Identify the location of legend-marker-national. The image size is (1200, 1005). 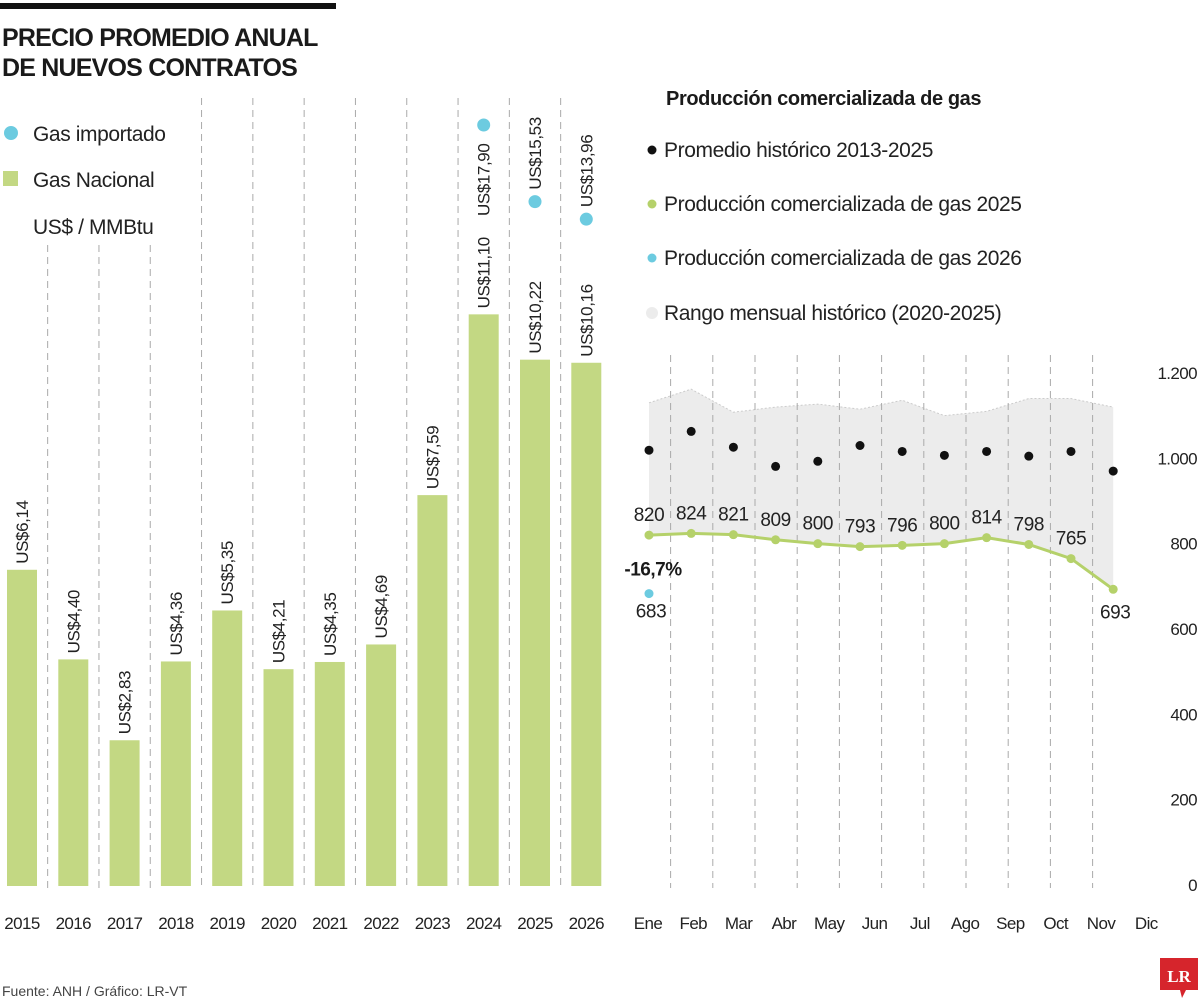
(10, 178).